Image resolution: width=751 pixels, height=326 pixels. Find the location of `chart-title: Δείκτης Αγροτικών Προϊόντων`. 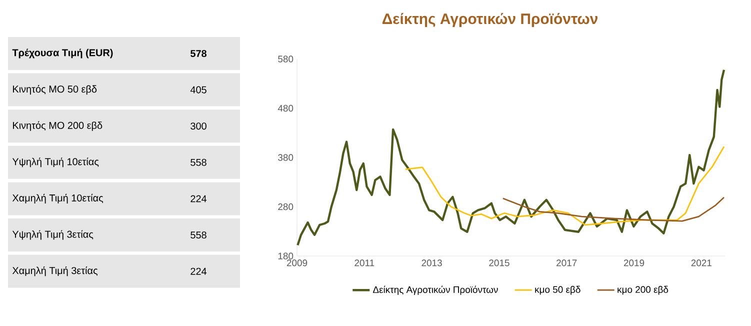

chart-title: Δείκτης Αγροτικών Προϊόντων is located at coordinates (490, 20).